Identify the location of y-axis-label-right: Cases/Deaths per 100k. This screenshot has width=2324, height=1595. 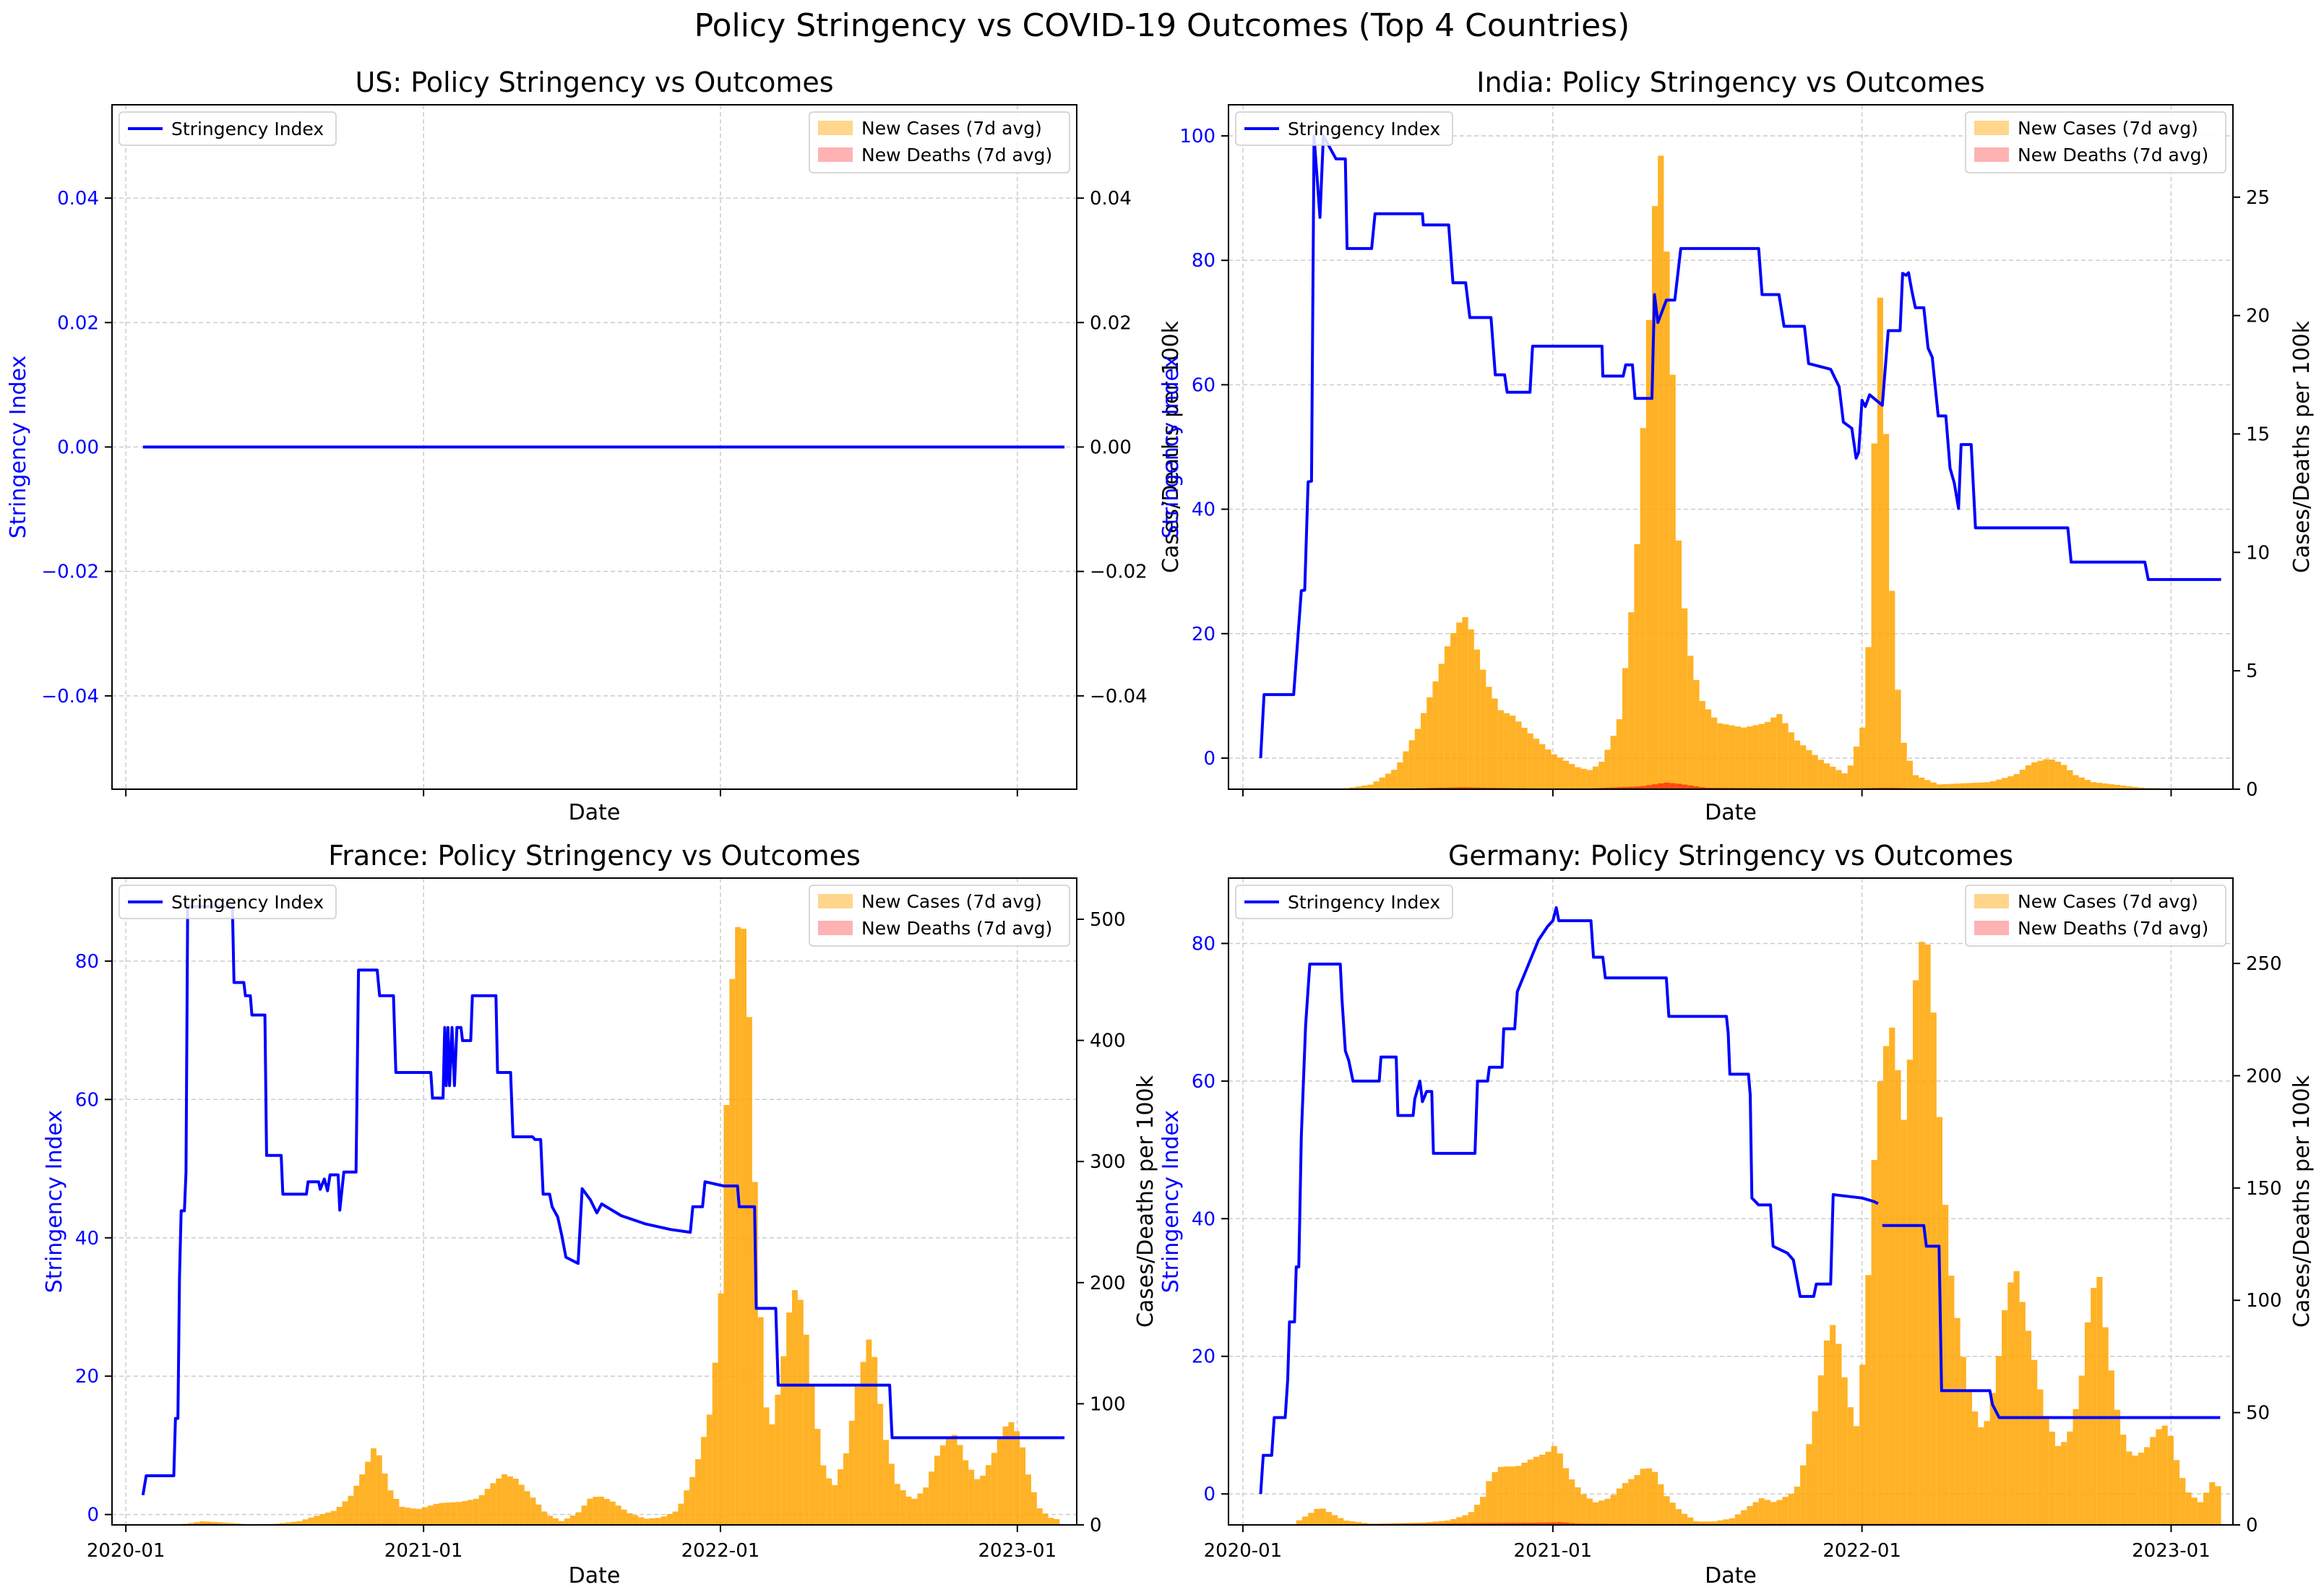
(2302, 446).